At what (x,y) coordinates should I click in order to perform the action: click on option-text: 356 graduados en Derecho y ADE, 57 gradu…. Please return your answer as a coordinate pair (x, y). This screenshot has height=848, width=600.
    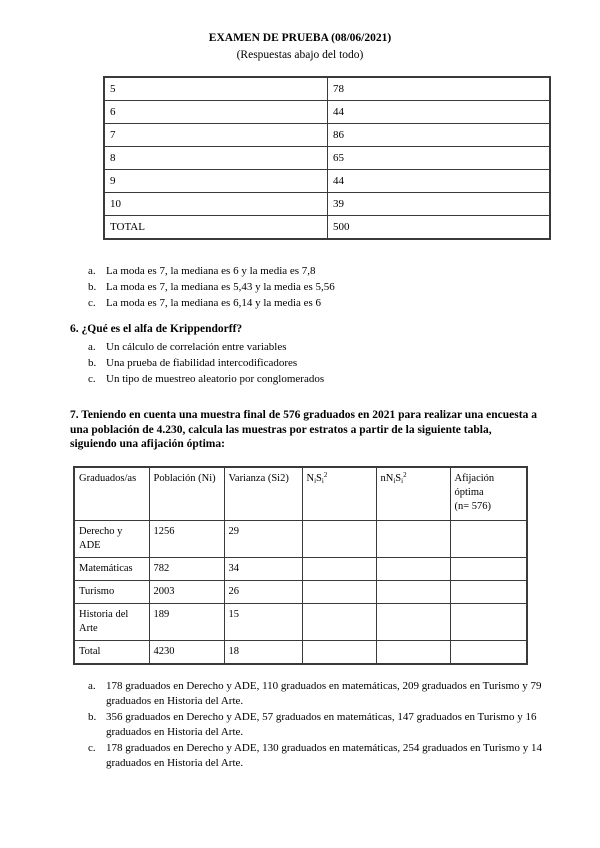
    Looking at the image, I should click on (321, 724).